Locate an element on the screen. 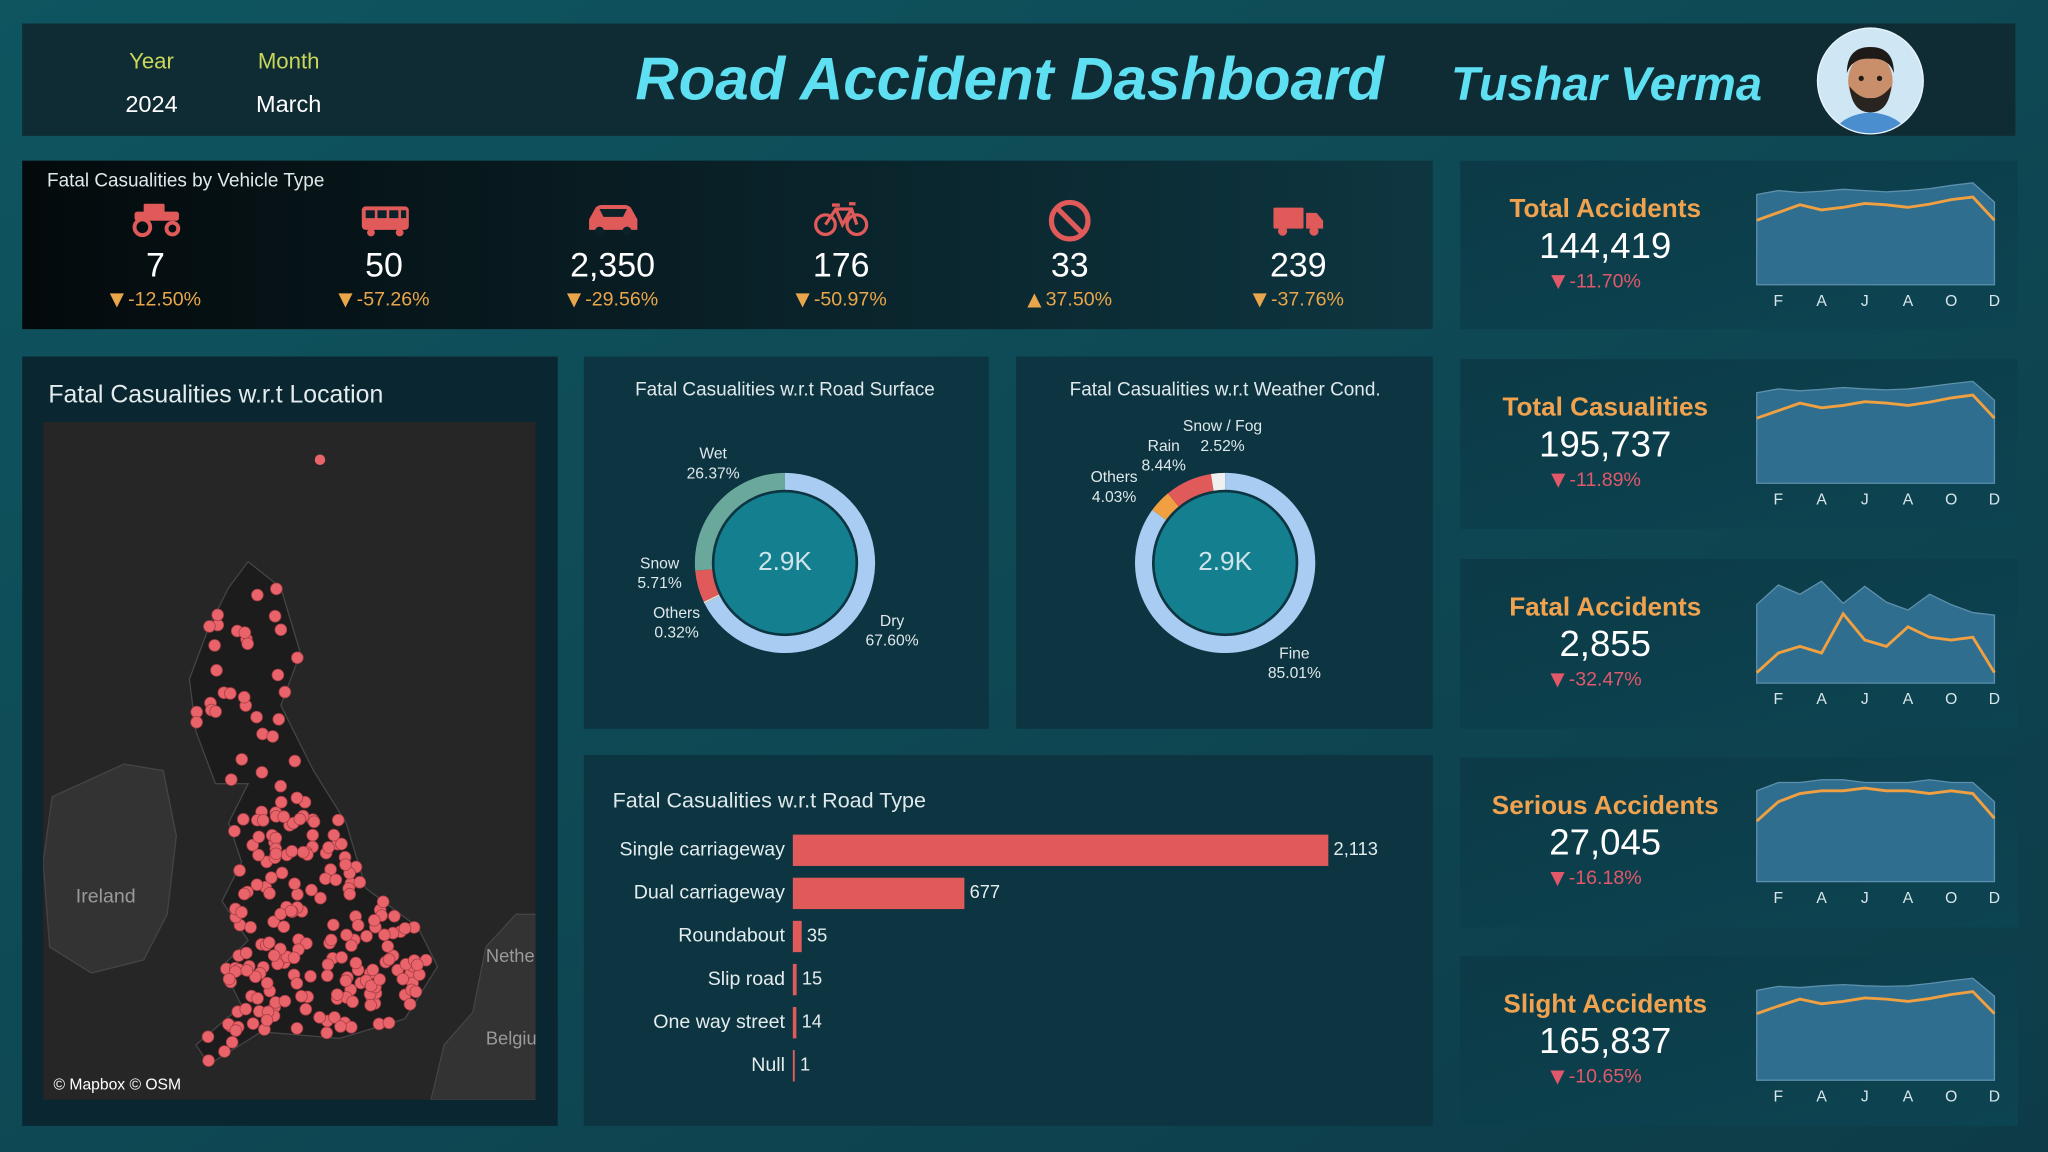 The height and width of the screenshot is (1152, 2048). data-label: 1 is located at coordinates (805, 1064).